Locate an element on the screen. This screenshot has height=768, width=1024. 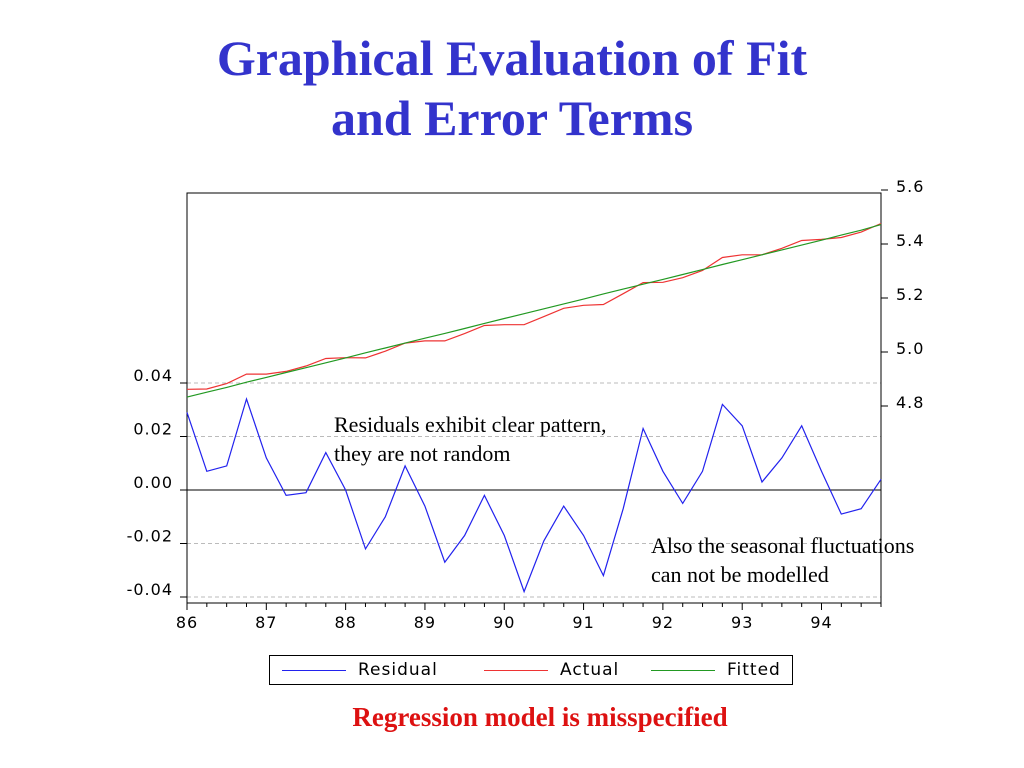
seasonal-note-line-1: Also the seasonal fluctuations is located at coordinates (783, 545).